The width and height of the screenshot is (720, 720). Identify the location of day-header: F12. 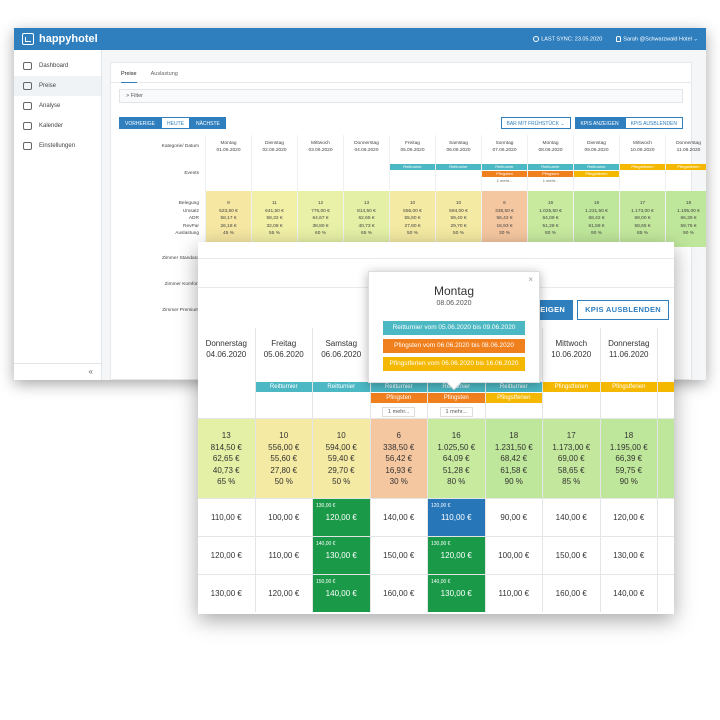
(666, 354).